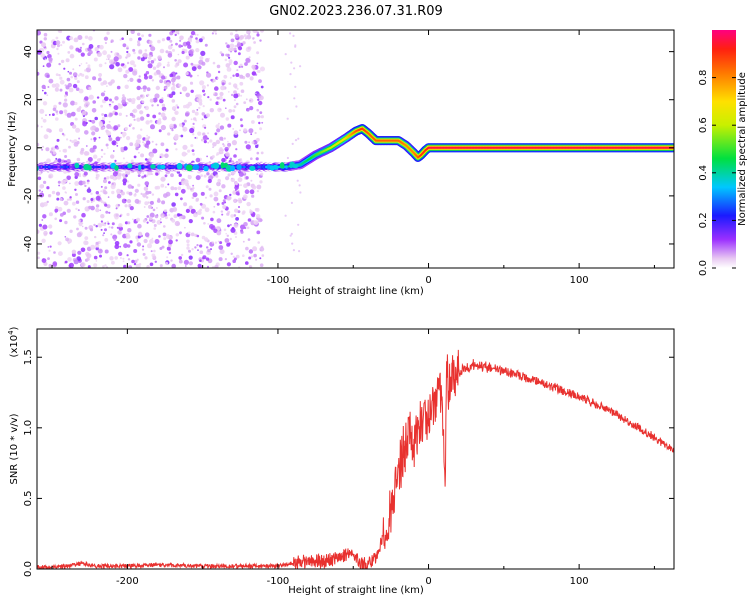 The image size is (750, 600). Describe the element at coordinates (28, 244) in the screenshot. I see `y-tick-label: -40` at that location.